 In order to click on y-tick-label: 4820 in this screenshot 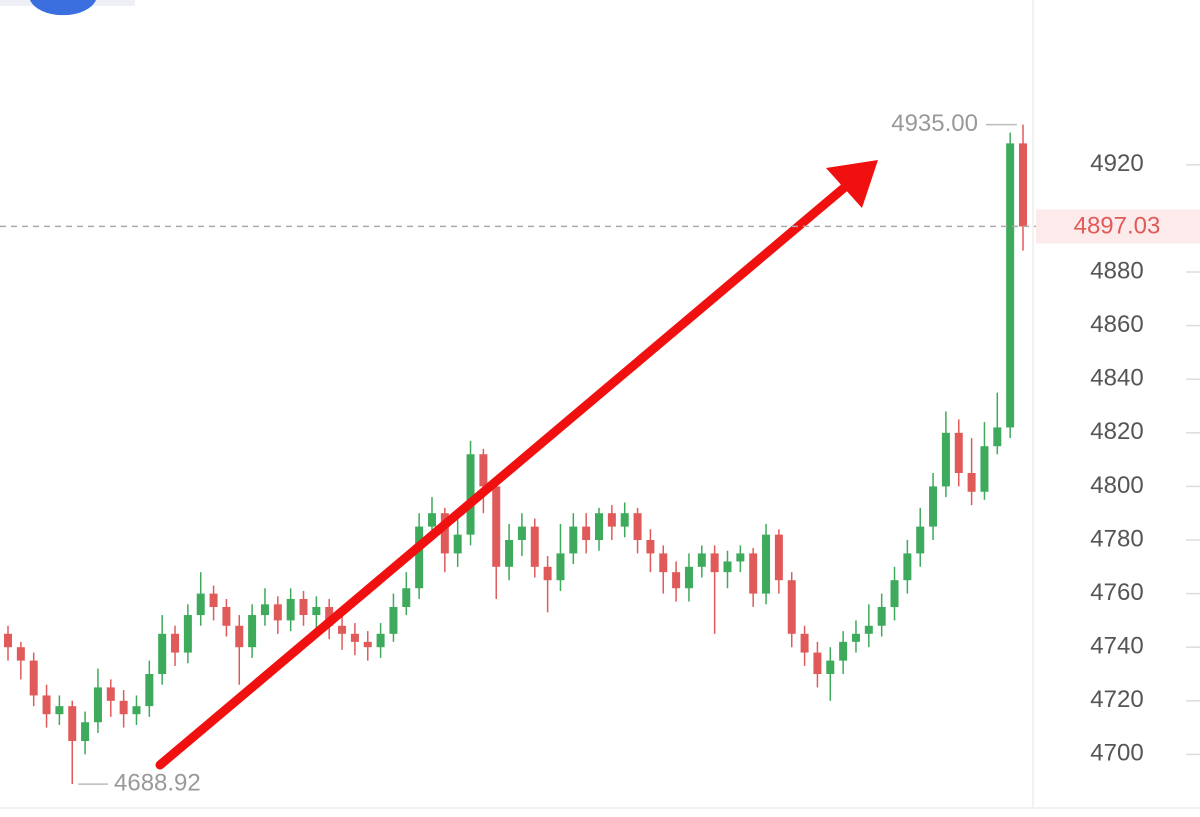, I will do `click(1116, 431)`.